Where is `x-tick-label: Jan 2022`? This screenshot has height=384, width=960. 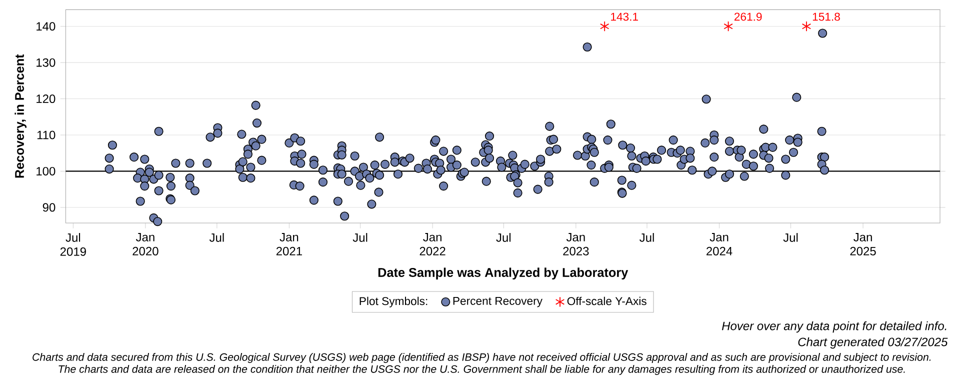 x-tick-label: Jan 2022 is located at coordinates (433, 244).